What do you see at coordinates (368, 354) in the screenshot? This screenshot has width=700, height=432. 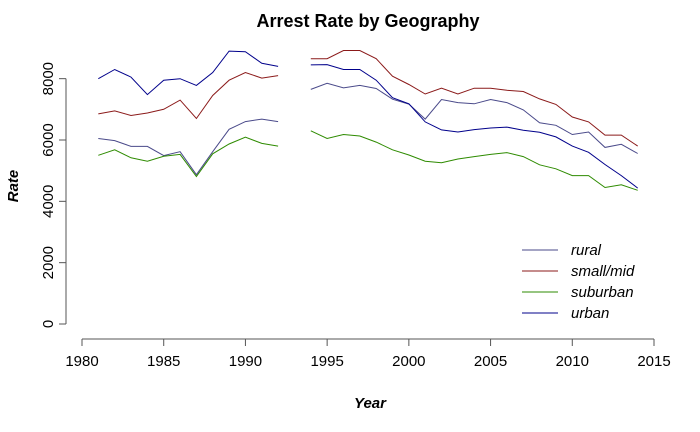 I see `x-axis: 1980 1985 1990 1995 2000 2005 2010 2015` at bounding box center [368, 354].